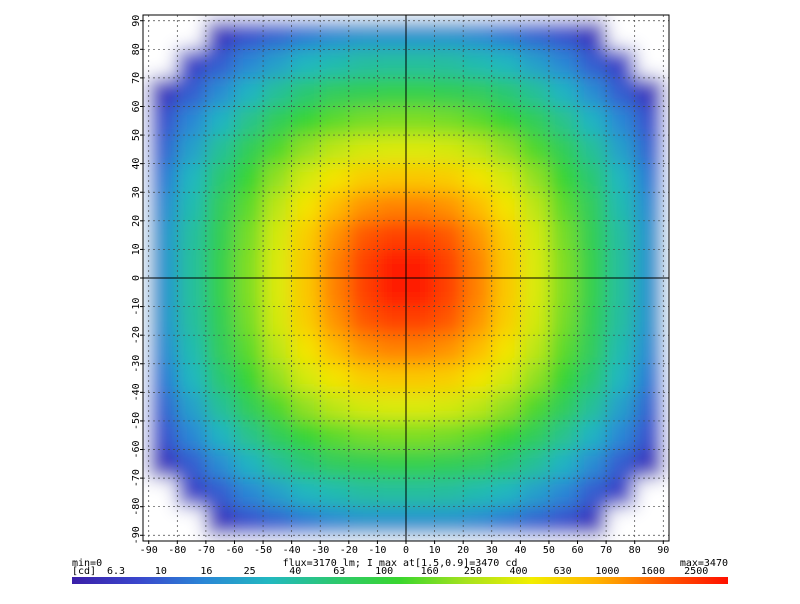 The width and height of the screenshot is (800, 604). Describe the element at coordinates (136, 192) in the screenshot. I see `y-tick-label: 30` at that location.